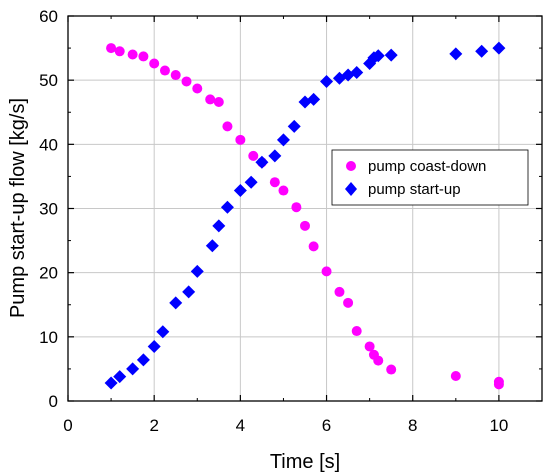 Image resolution: width=550 pixels, height=476 pixels. Describe the element at coordinates (351, 189) in the screenshot. I see `legend-marker-start-up` at that location.